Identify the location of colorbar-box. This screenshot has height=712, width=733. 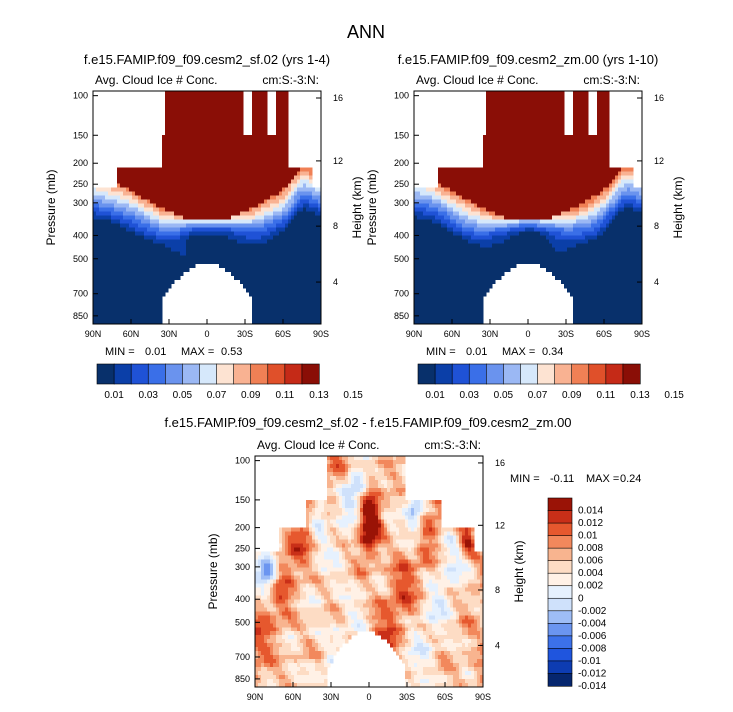
(122, 374).